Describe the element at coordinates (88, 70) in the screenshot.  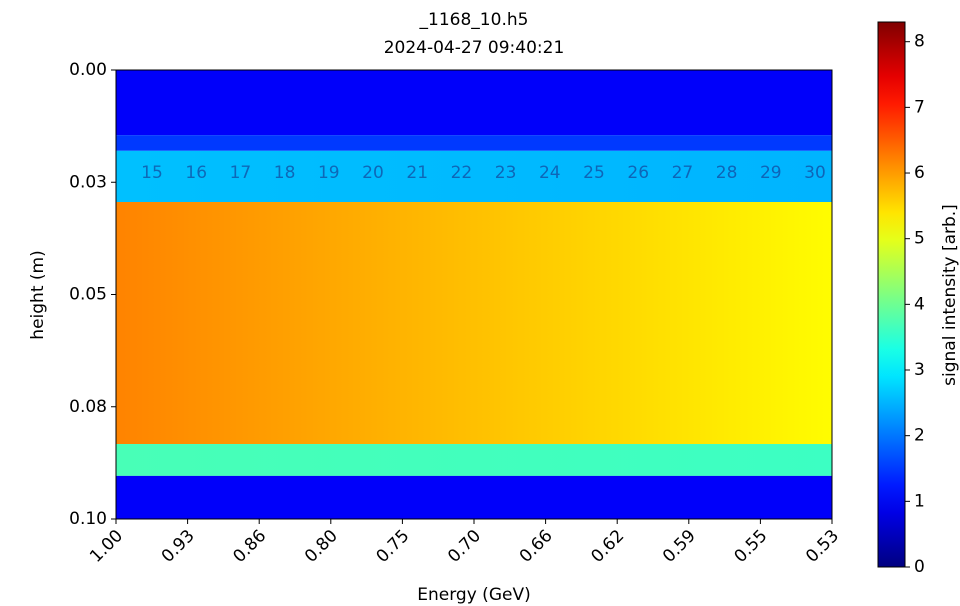
I see `y-tick-label: 0.00` at that location.